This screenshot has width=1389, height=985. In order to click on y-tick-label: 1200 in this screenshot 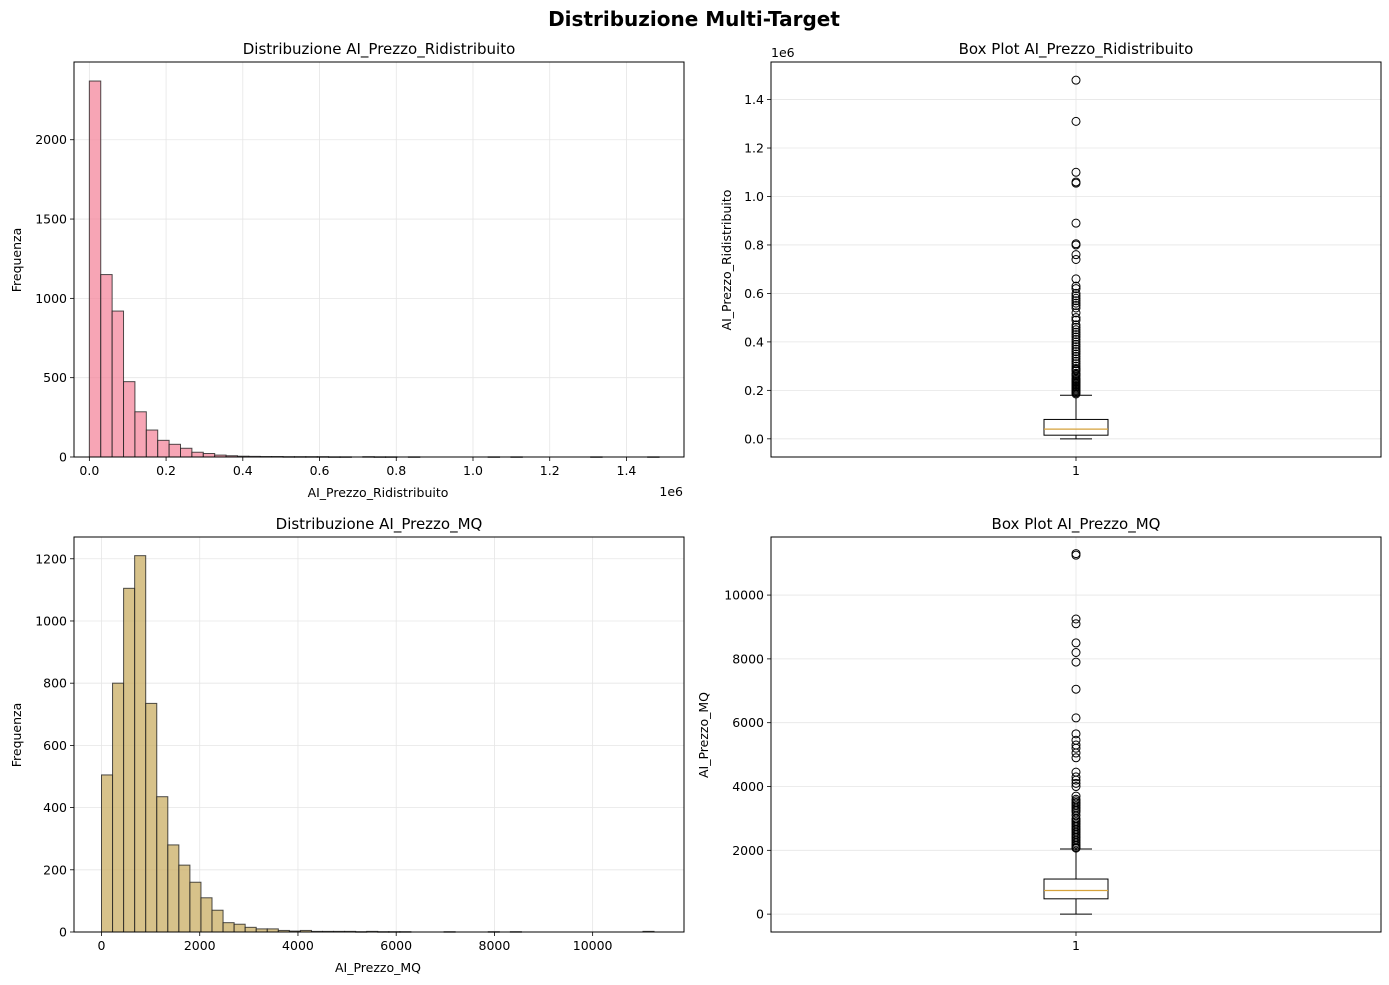, I will do `click(51, 558)`.